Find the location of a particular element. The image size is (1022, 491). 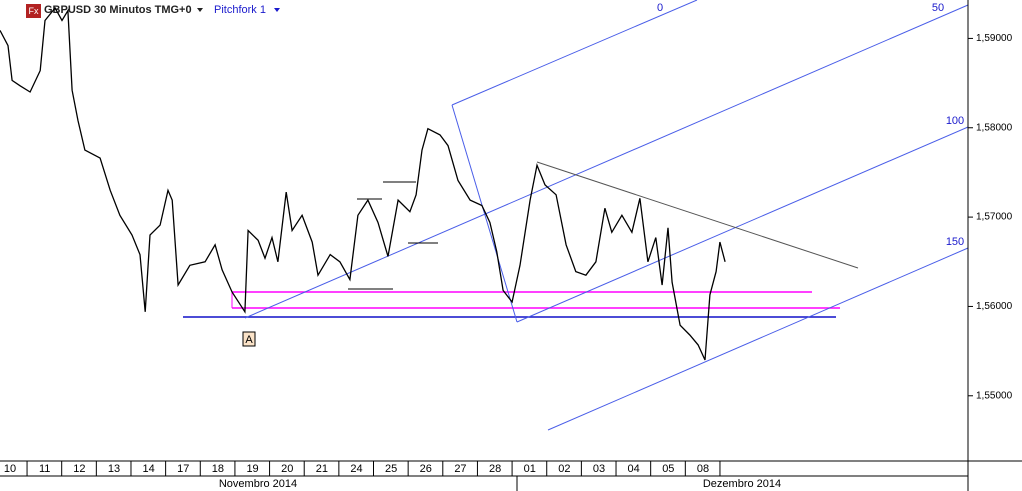

marker-label: A is located at coordinates (249, 340).